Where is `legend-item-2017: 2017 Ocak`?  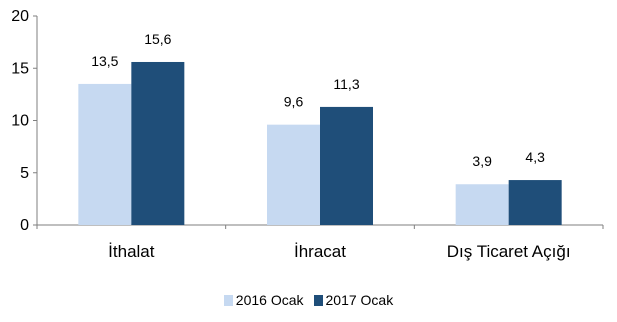 legend-item-2017: 2017 Ocak is located at coordinates (353, 300).